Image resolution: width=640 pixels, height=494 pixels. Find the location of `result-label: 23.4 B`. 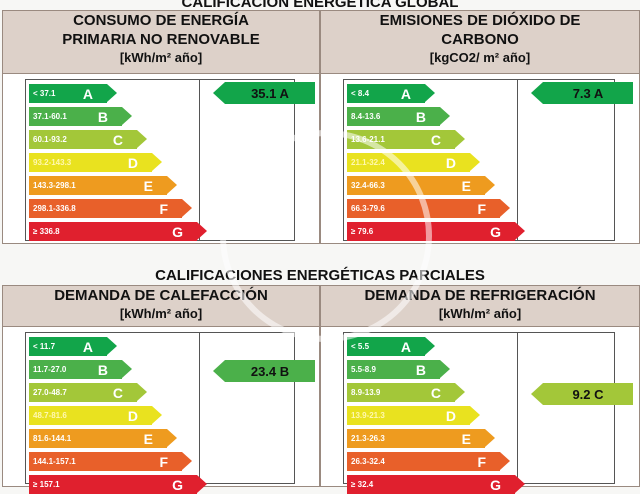

result-label: 23.4 B is located at coordinates (270, 371).